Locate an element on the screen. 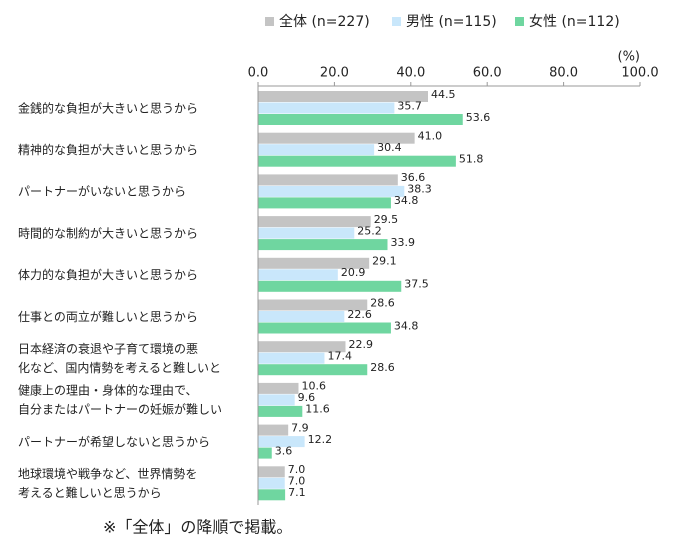 This screenshot has height=551, width=683. category-line: 健康上の理由・身体的な理由で、 is located at coordinates (108, 389).